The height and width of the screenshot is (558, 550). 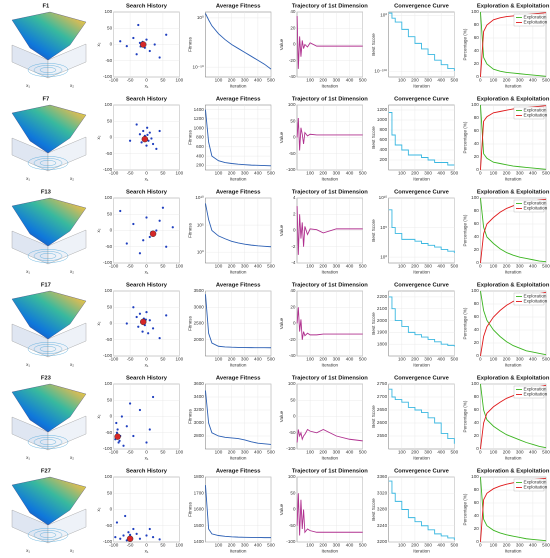 What do you see at coordinates (198, 66) in the screenshot?
I see `y-tick-label: 10⁻⁵⁰` at bounding box center [198, 66].